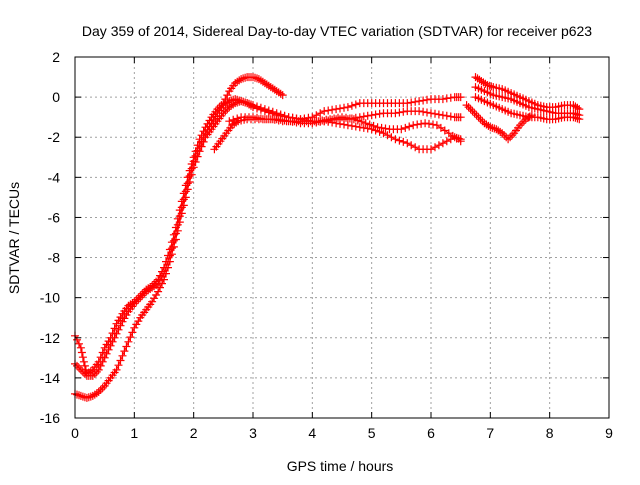  What do you see at coordinates (14, 238) in the screenshot?
I see `y-axis-title: SDTVAR / TECUs` at bounding box center [14, 238].